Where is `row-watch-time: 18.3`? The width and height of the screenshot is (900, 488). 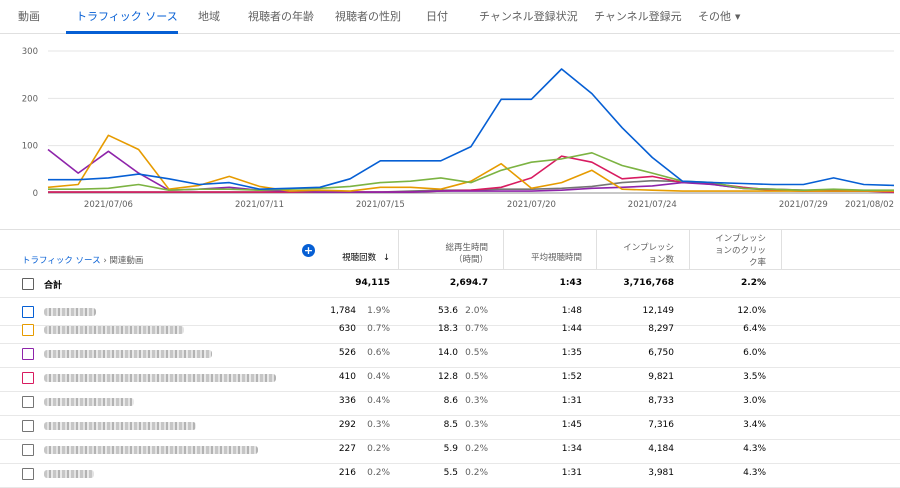 row-watch-time: 18.3 is located at coordinates (447, 329).